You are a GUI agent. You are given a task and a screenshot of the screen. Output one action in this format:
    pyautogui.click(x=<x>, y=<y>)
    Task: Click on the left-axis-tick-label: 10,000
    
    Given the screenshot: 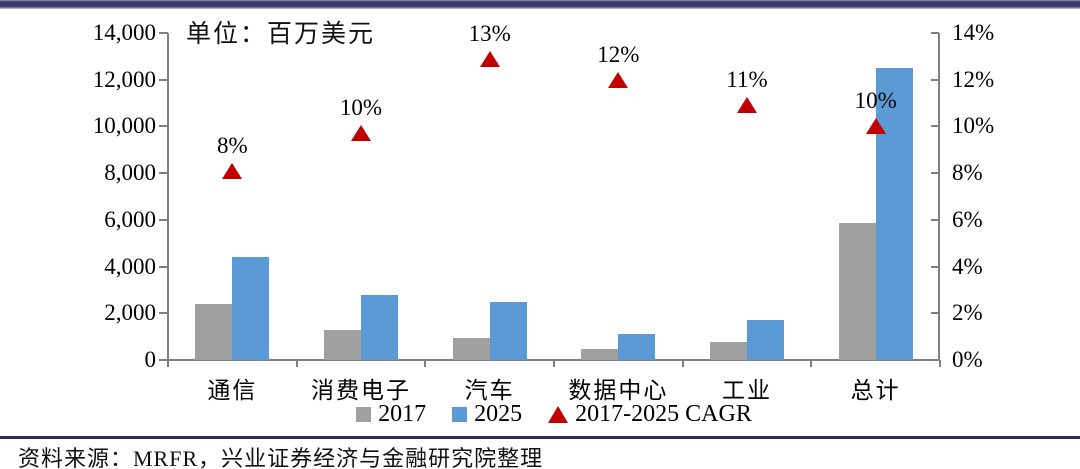 What is the action you would take?
    pyautogui.click(x=124, y=126)
    